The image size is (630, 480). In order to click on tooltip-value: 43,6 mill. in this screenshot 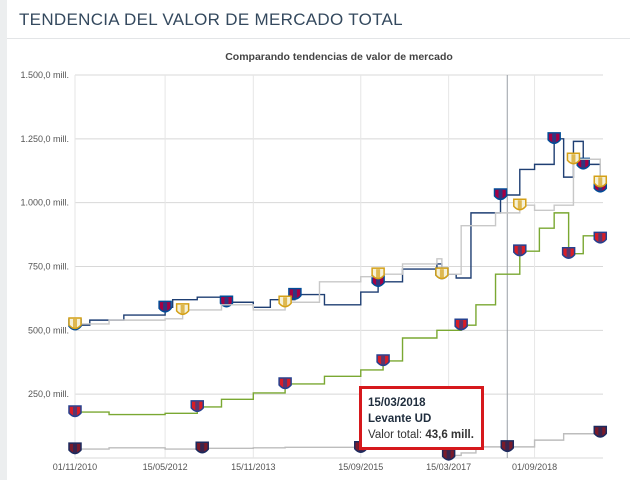, I will do `click(449, 435)`.